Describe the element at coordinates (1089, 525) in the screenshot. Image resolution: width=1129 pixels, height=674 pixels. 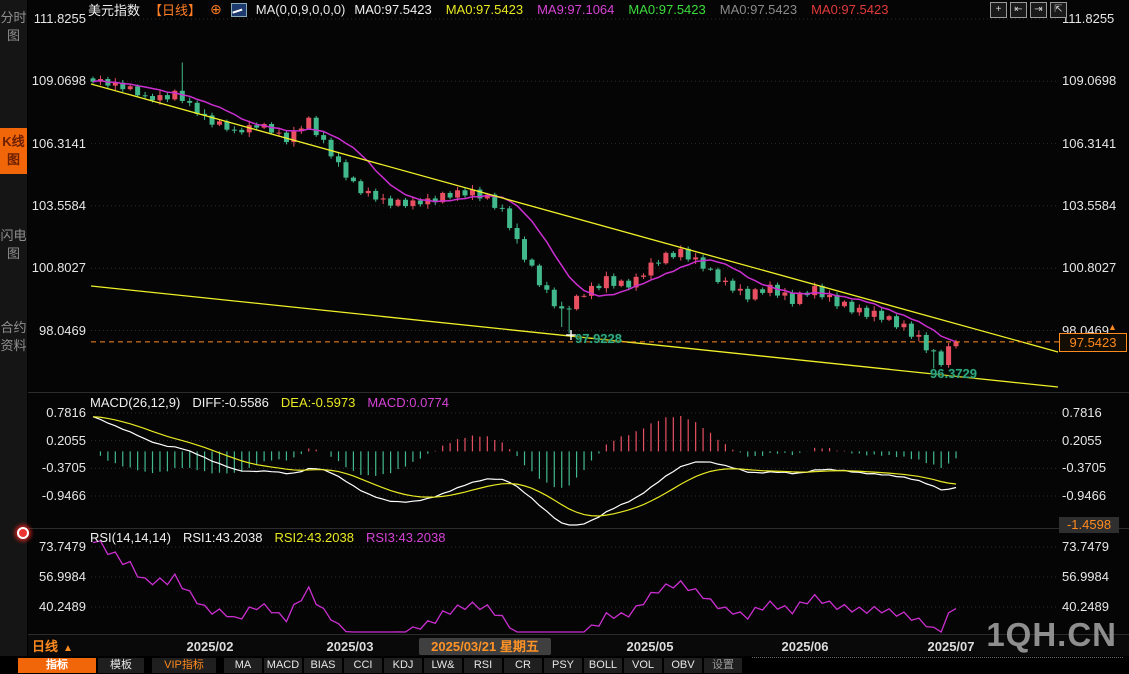
I see `macd-current-badge: -1.4598` at that location.